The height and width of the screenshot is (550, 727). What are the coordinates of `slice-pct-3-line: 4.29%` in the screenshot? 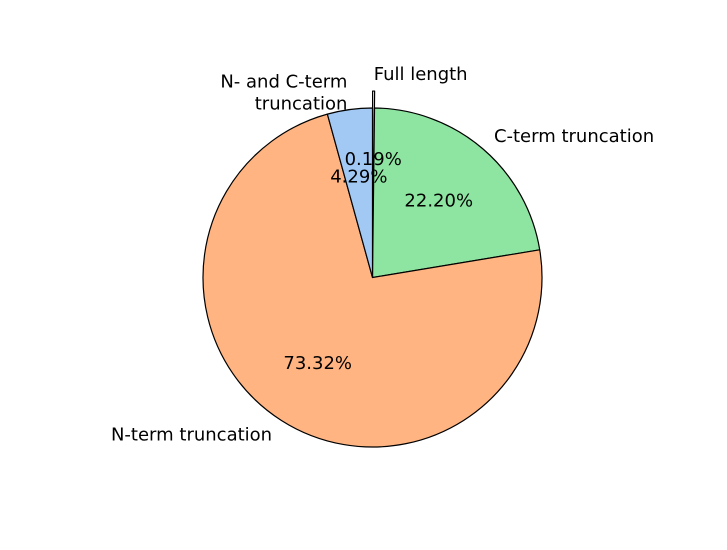 It's located at (358, 177).